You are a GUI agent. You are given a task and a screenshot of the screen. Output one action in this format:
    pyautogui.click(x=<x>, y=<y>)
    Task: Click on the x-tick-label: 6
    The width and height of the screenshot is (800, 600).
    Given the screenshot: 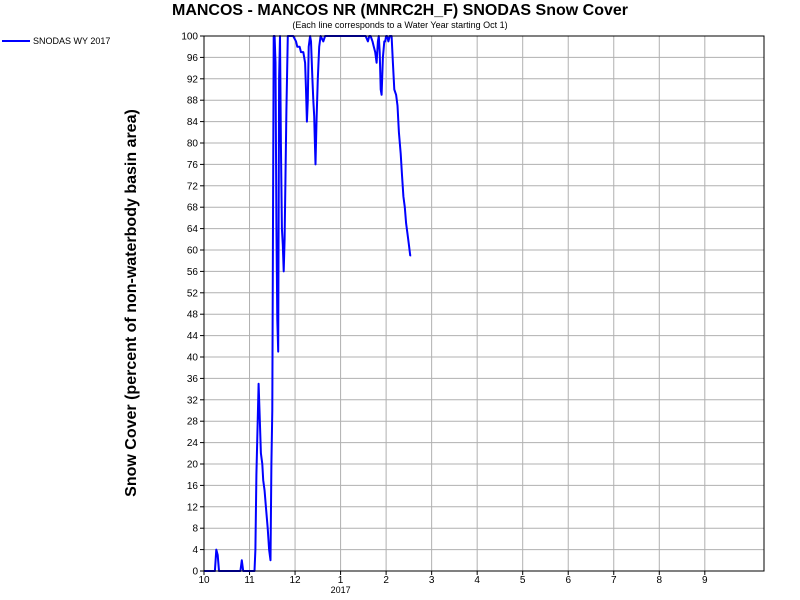 What is the action you would take?
    pyautogui.click(x=568, y=580)
    